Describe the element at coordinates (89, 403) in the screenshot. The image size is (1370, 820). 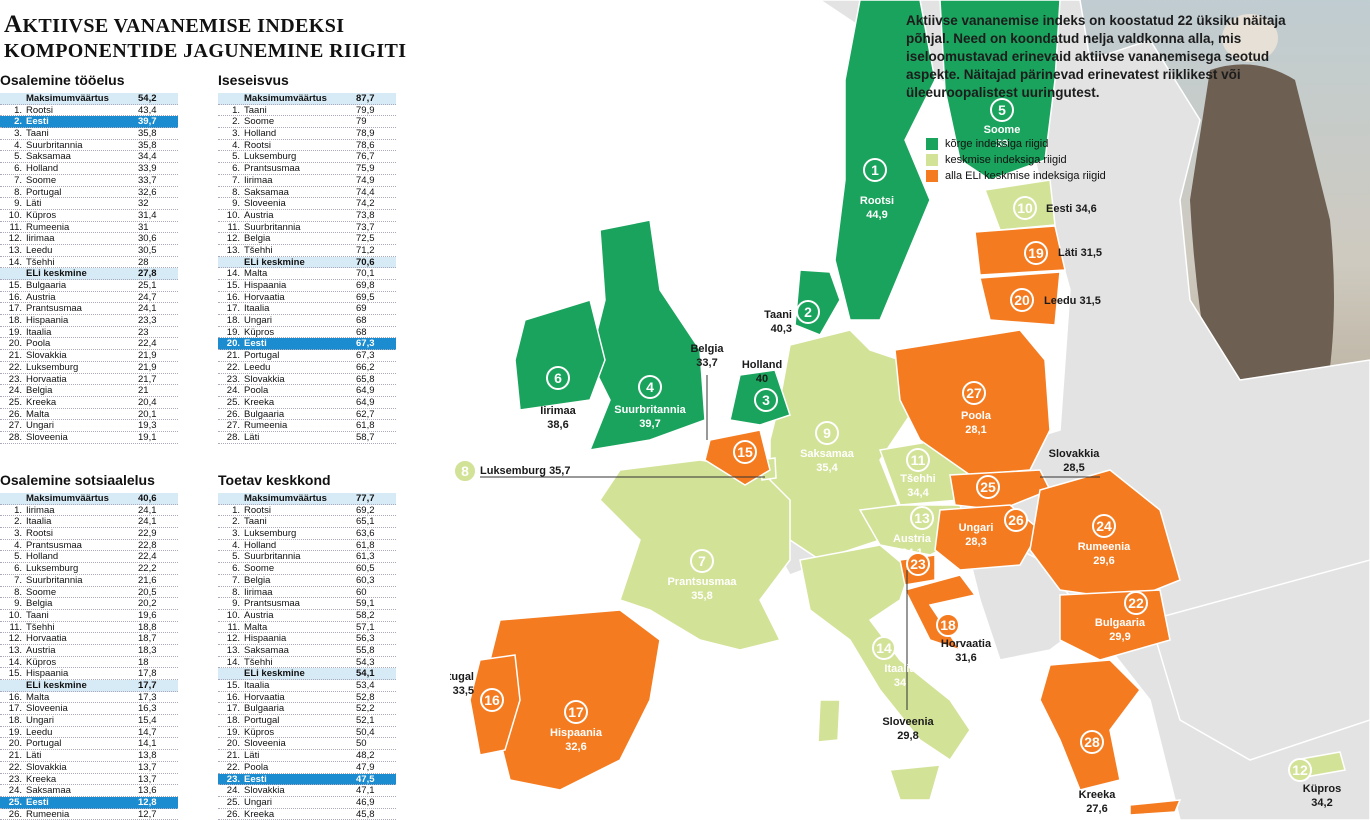
I see `table-row: 25. Kreeka 20,4` at that location.